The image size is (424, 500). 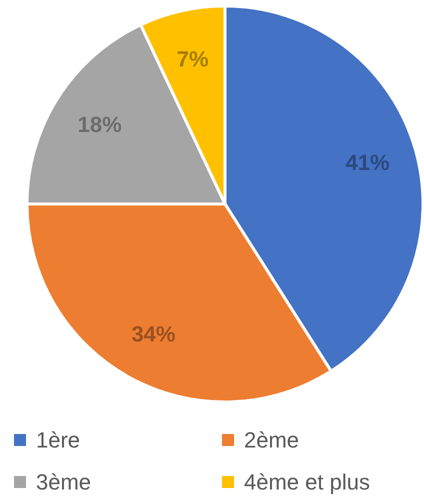 I want to click on legend-label: 2ème, so click(x=272, y=440).